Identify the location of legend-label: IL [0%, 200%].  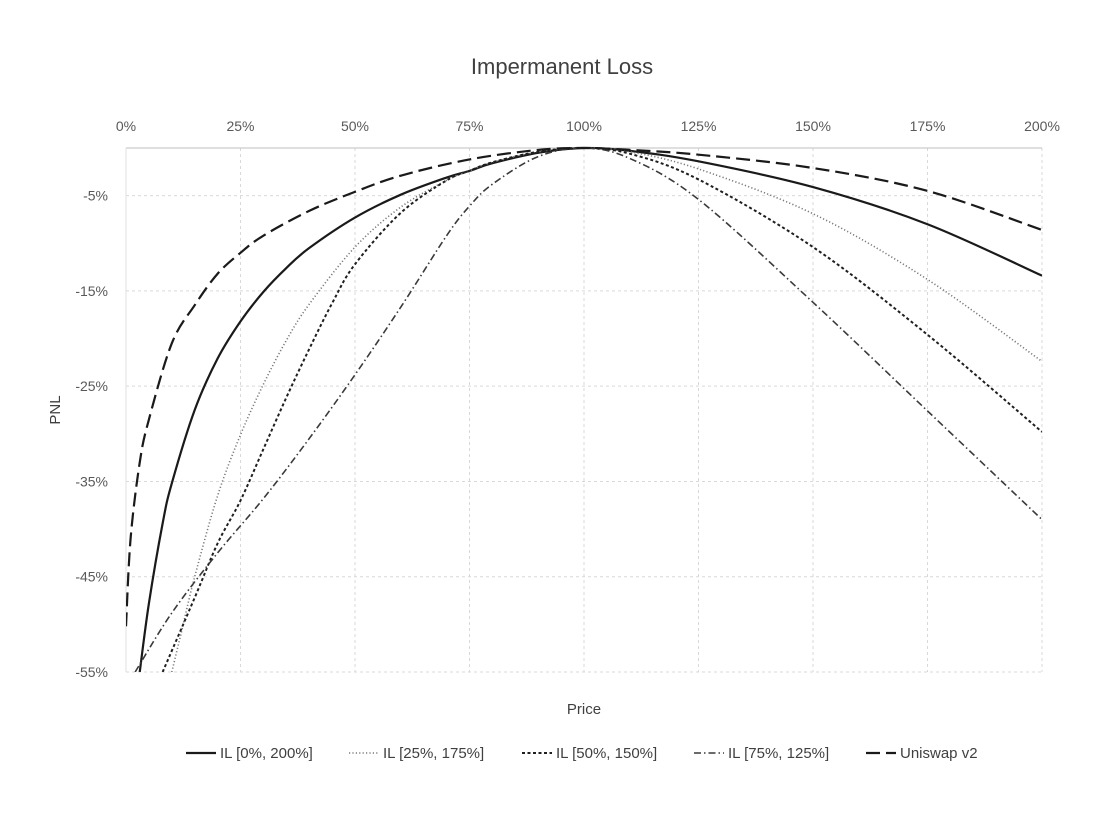
(266, 753).